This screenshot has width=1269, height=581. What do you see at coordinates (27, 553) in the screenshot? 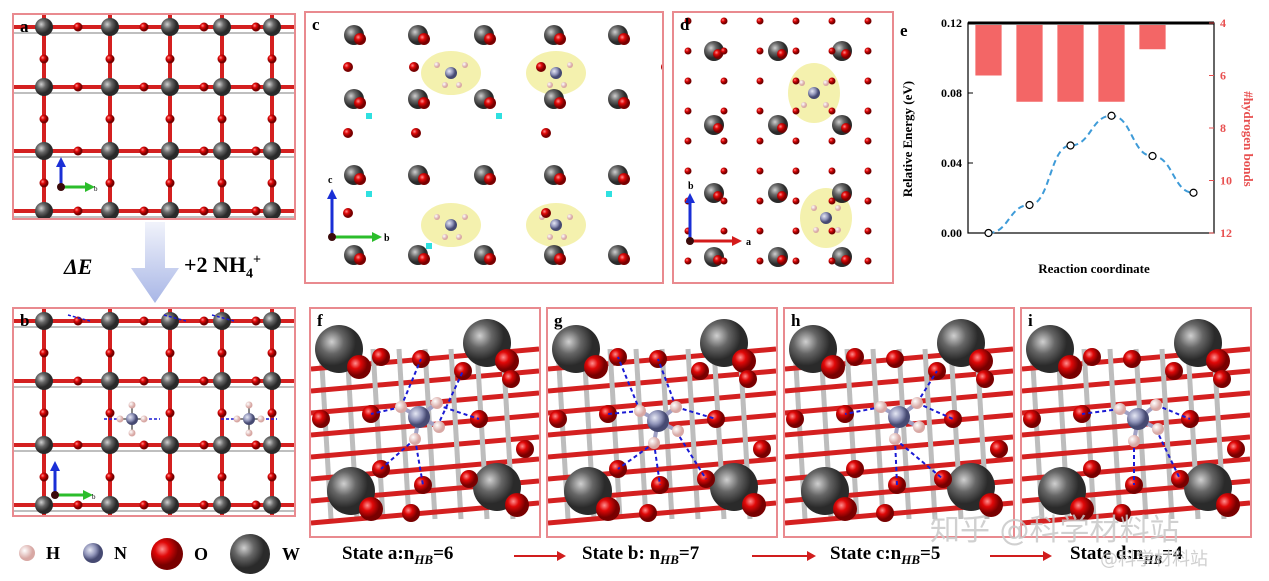
I see `h-atom-icon` at bounding box center [27, 553].